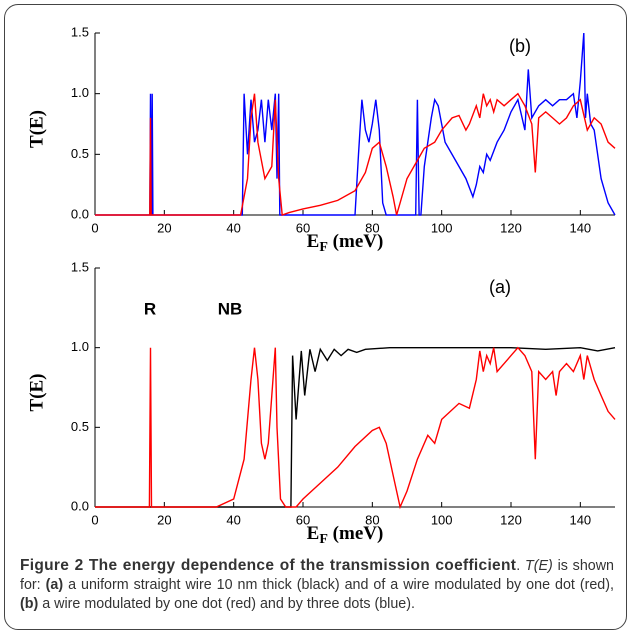  Describe the element at coordinates (538, 566) in the screenshot. I see `caption-italic: T(E)` at that location.